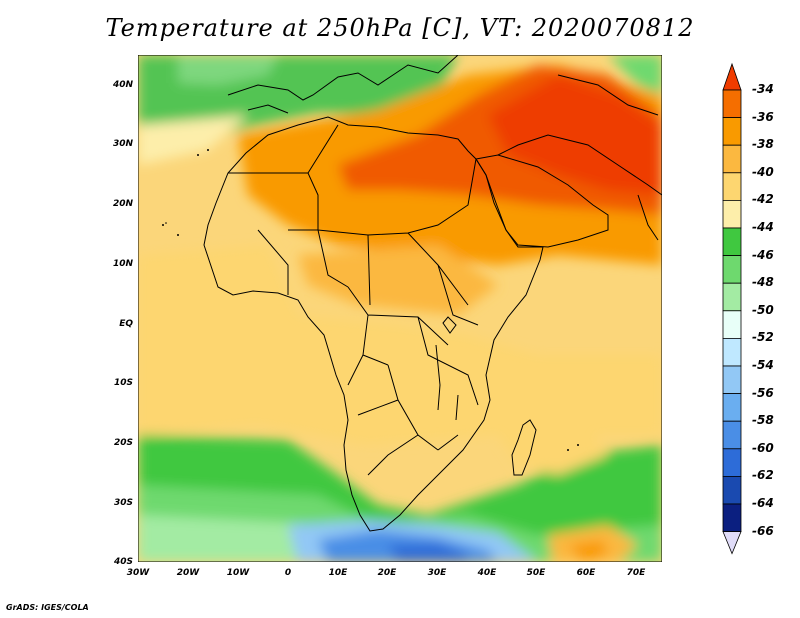  I want to click on lat-label-40s: 40S, so click(123, 562).